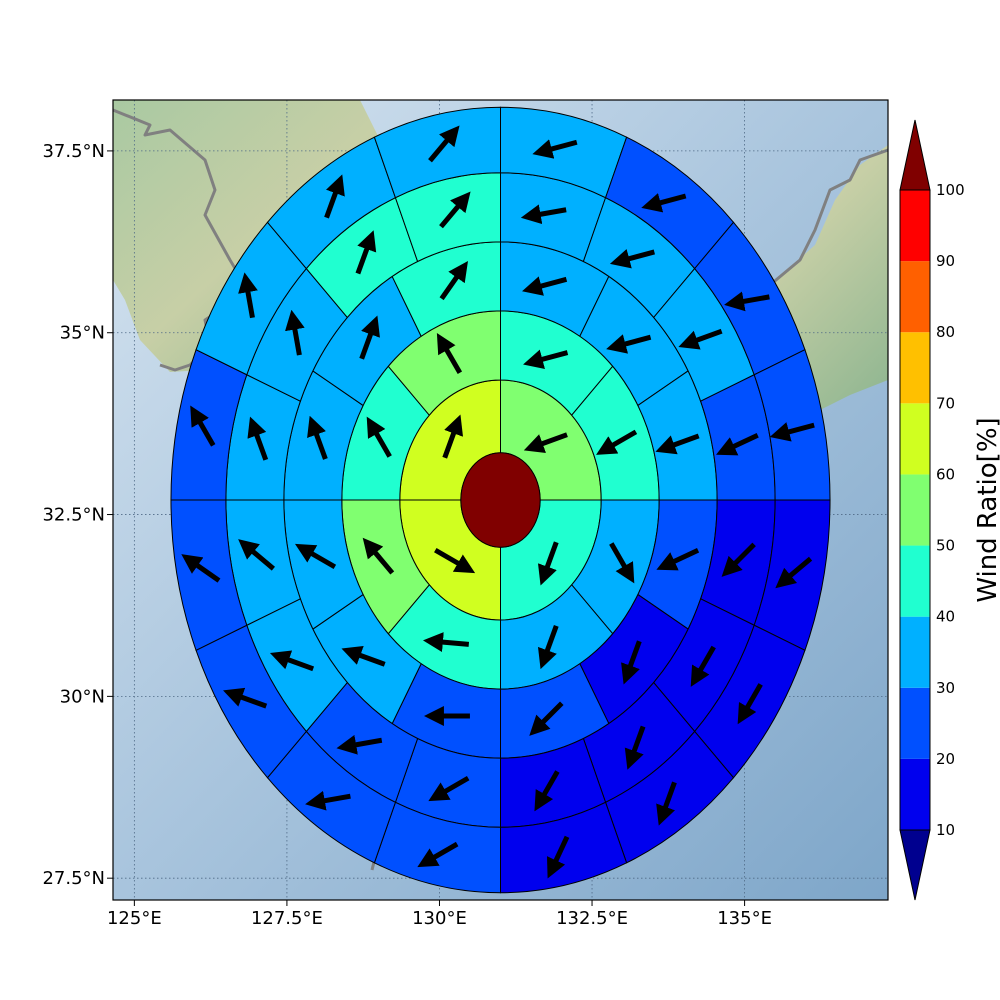 The image size is (1000, 1000). I want to click on lat-tick-label: 27.5°N, so click(73, 878).